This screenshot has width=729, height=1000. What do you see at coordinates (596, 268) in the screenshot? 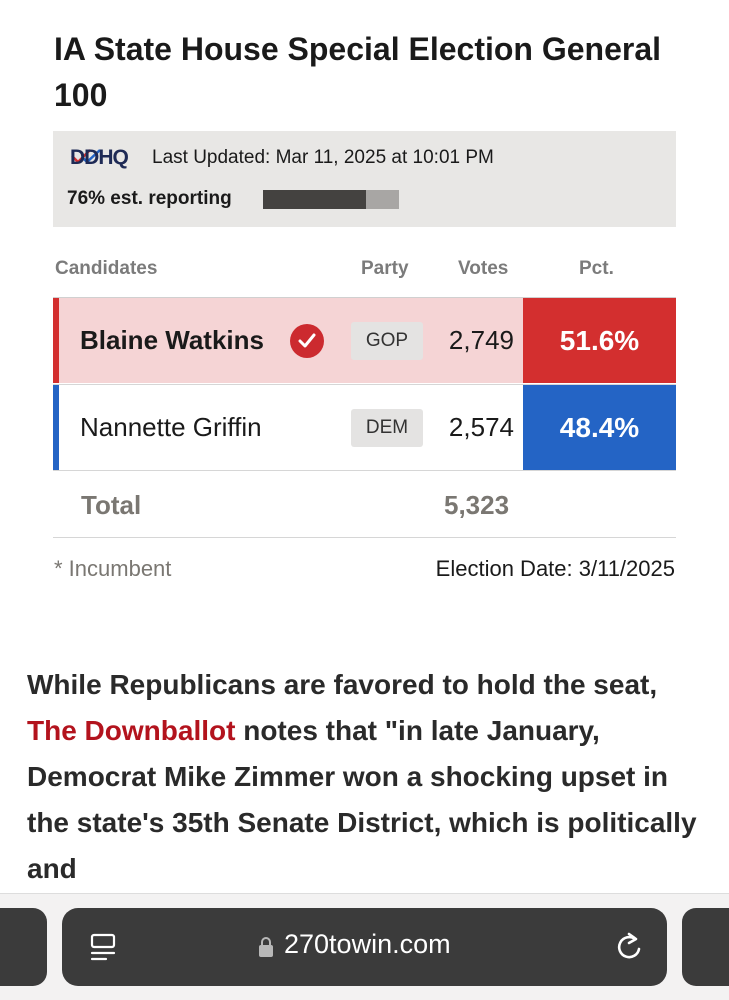
I see `header-pct: Pct.` at bounding box center [596, 268].